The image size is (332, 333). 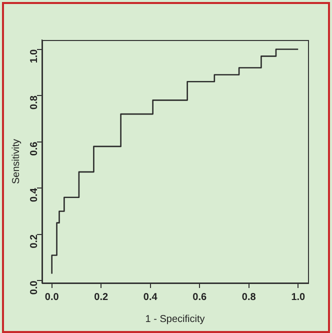 I want to click on y-axis-title: Sensitivity, so click(x=16, y=161).